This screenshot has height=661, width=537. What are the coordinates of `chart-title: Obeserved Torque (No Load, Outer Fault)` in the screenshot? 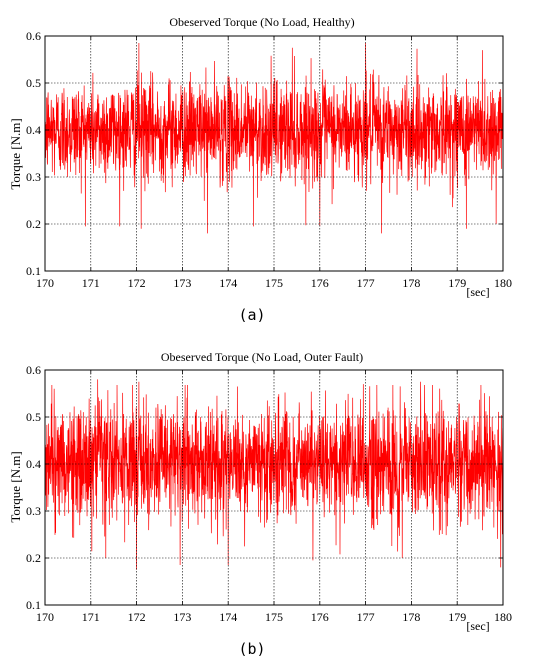 It's located at (262, 357).